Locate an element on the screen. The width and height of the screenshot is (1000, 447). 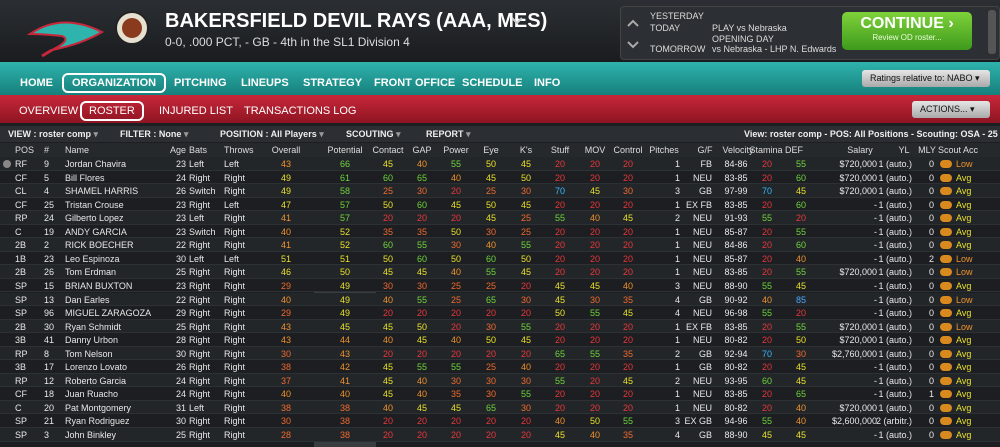
table-cell: 52 is located at coordinates (344, 231).